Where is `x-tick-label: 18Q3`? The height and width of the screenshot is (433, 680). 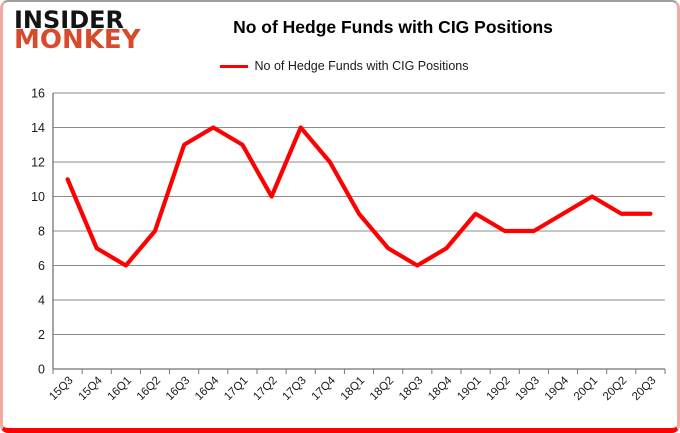
x-tick-label: 18Q3 is located at coordinates (411, 389).